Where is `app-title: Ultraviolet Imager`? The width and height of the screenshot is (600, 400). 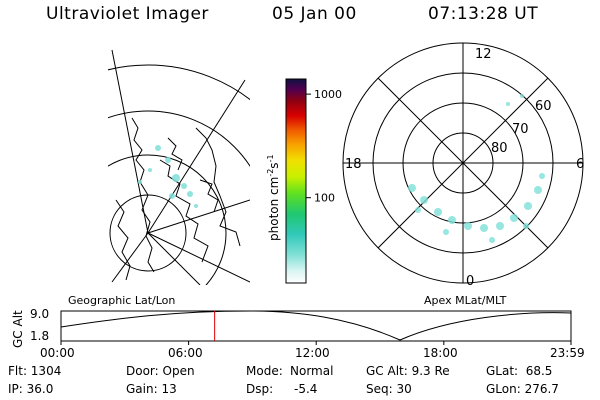 app-title: Ultraviolet Imager is located at coordinates (127, 14).